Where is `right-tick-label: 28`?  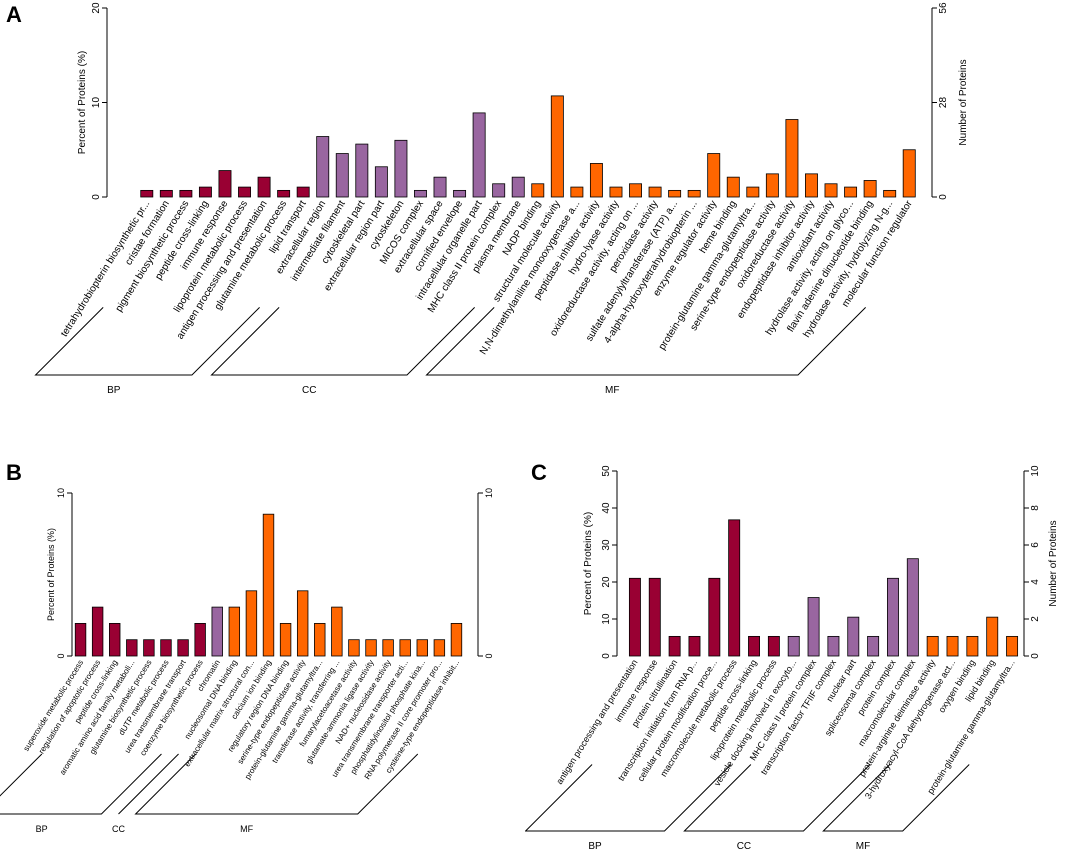
right-tick-label: 28 is located at coordinates (943, 103).